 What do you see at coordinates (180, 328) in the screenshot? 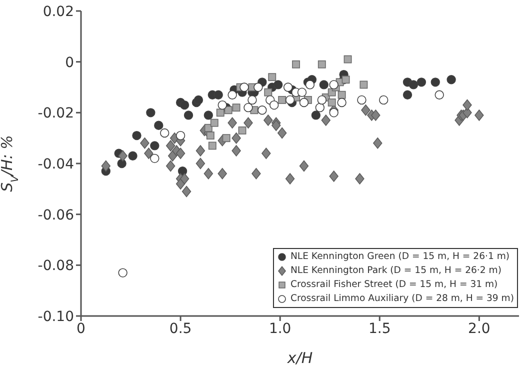
I see `x-tick-label: 0.5` at bounding box center [180, 328].